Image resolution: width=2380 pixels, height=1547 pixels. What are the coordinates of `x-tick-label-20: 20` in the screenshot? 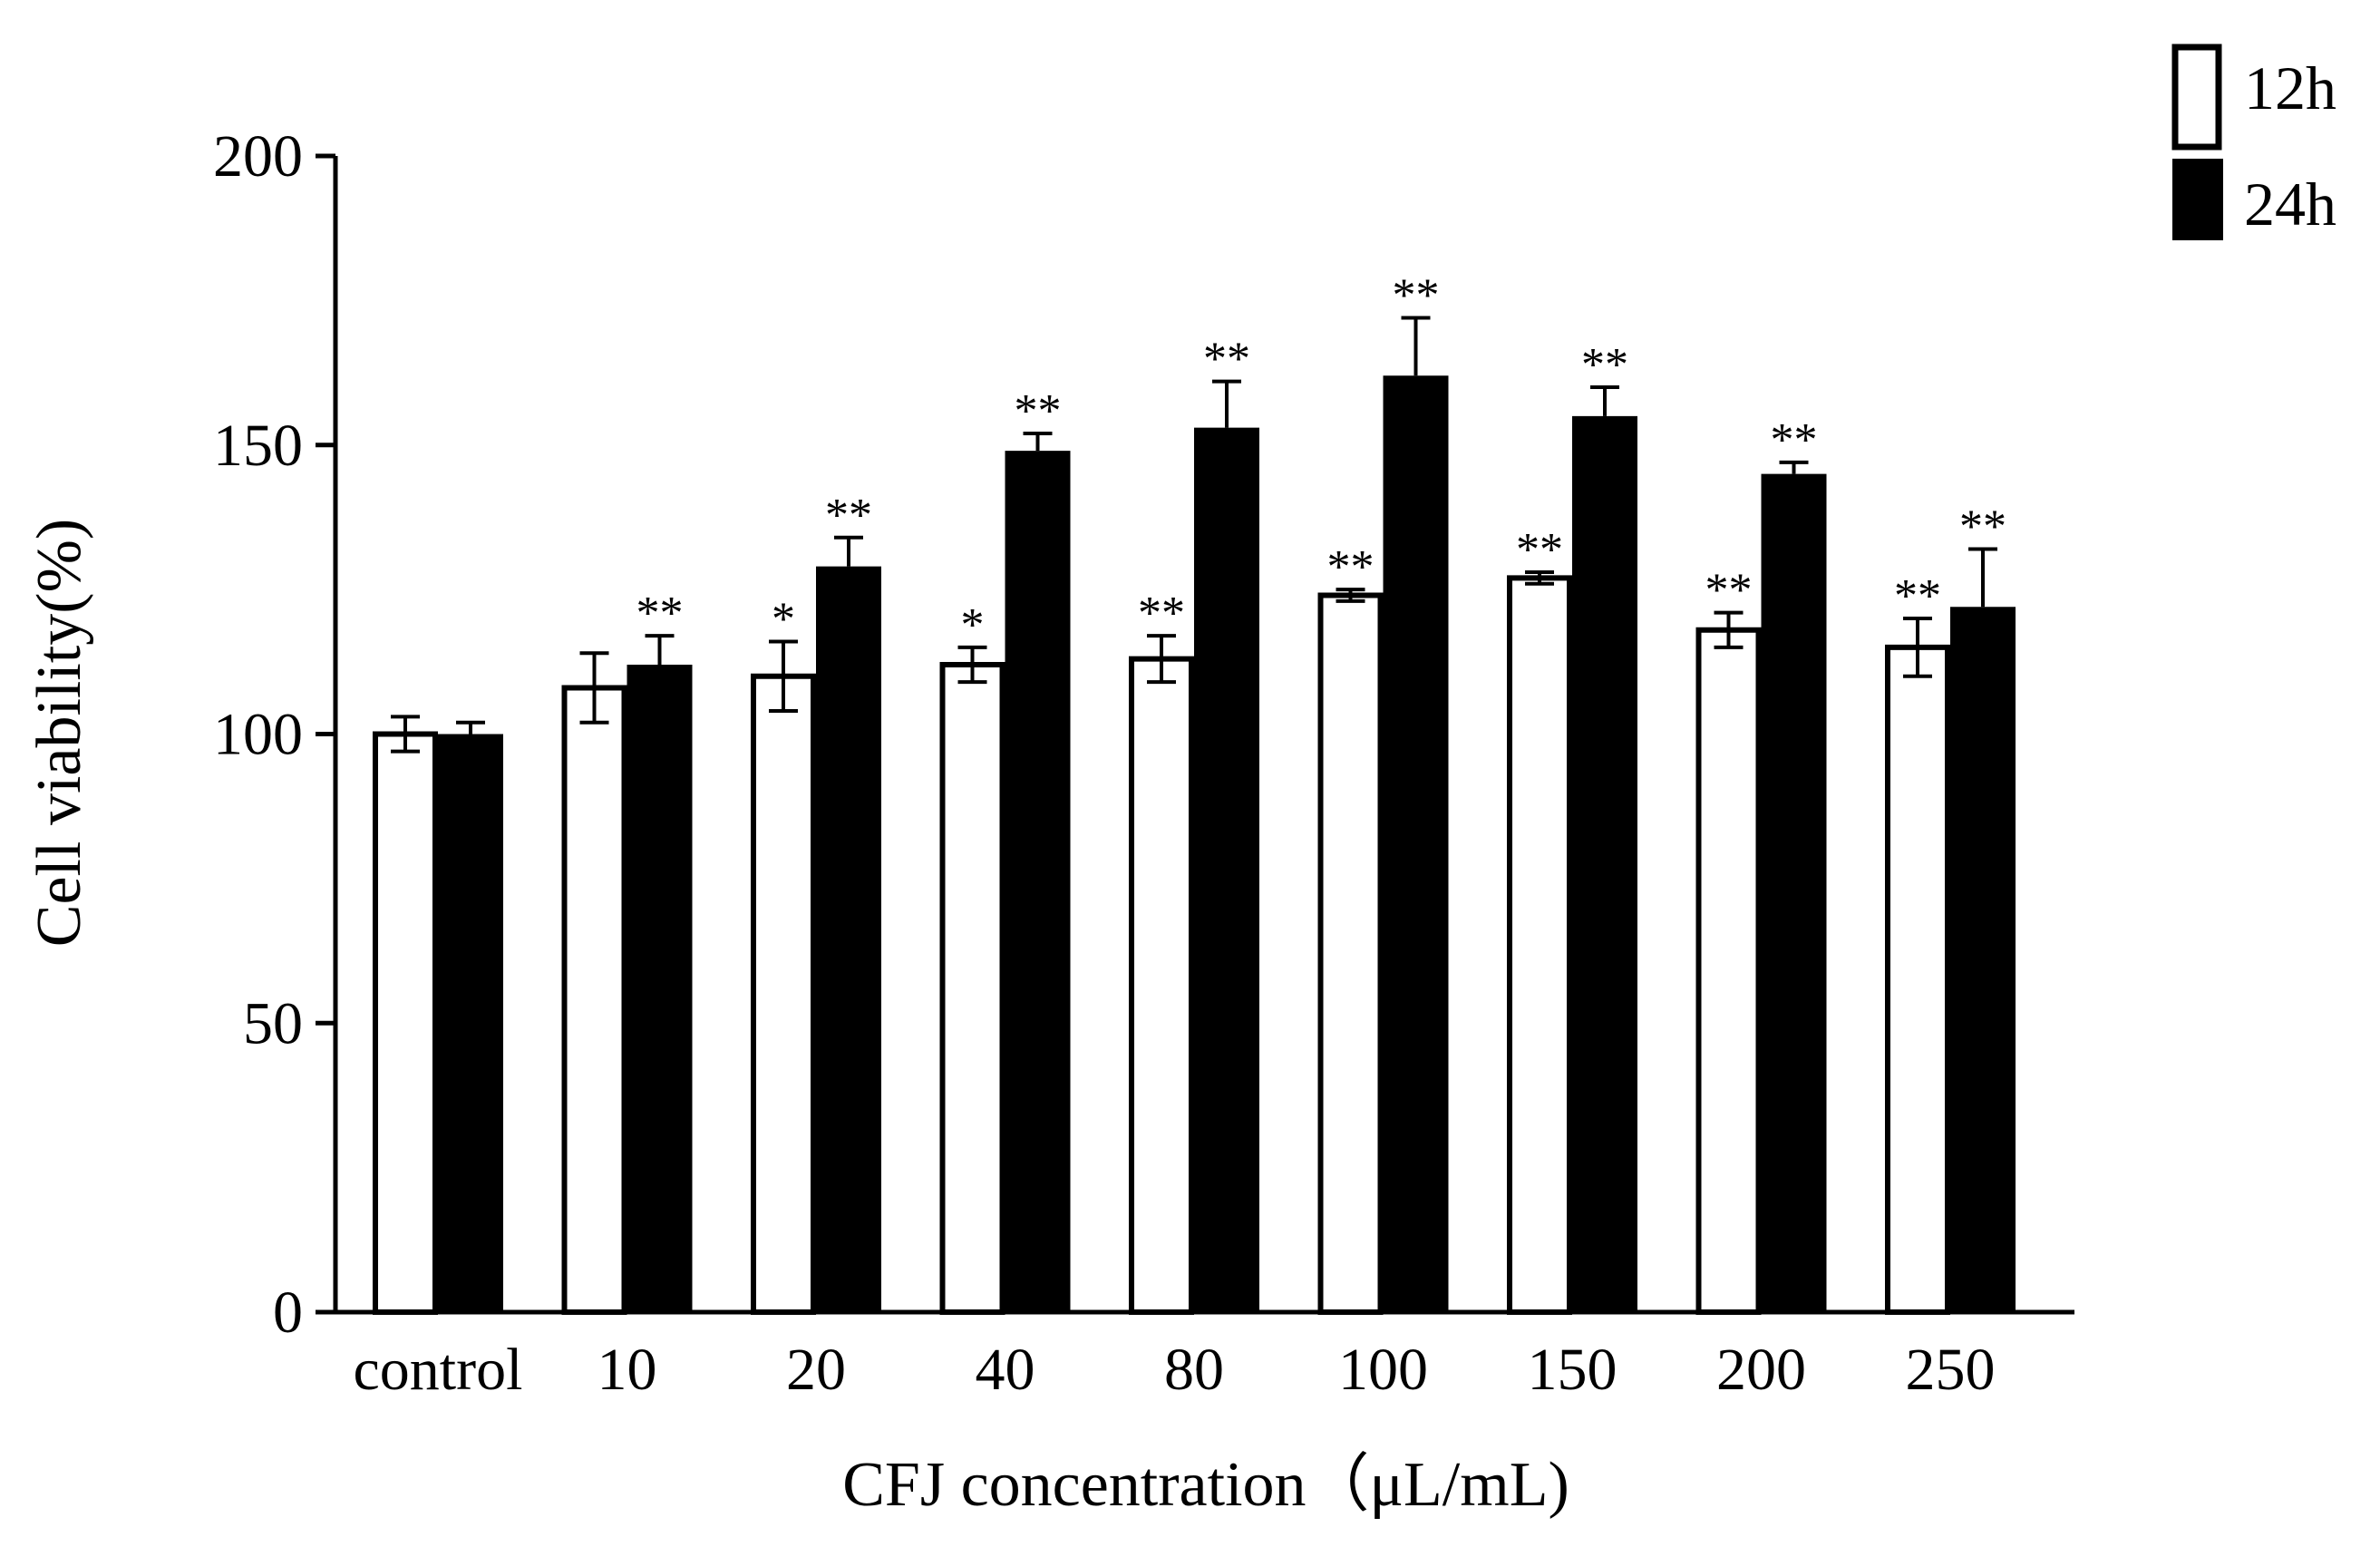 It's located at (816, 1370).